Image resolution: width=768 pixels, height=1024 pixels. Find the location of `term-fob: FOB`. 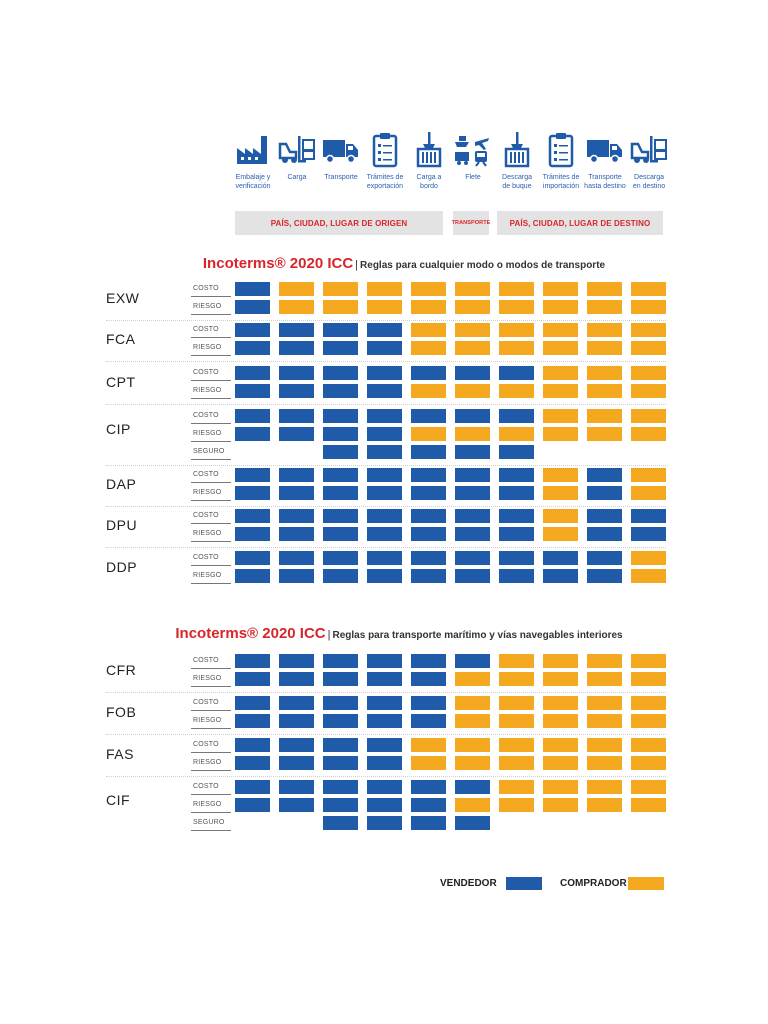

term-fob: FOB is located at coordinates (121, 712).